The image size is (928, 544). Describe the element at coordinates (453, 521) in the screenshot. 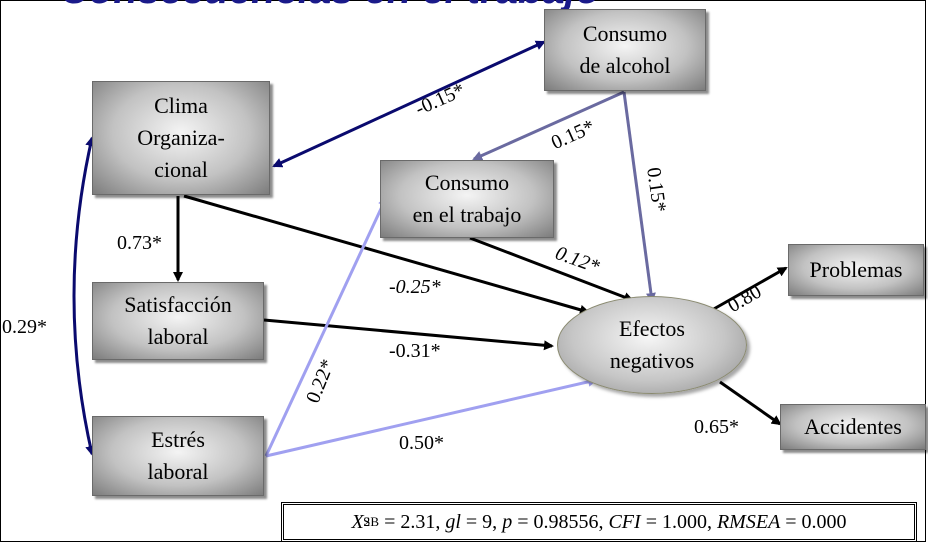

I see `gl-label: gl` at that location.